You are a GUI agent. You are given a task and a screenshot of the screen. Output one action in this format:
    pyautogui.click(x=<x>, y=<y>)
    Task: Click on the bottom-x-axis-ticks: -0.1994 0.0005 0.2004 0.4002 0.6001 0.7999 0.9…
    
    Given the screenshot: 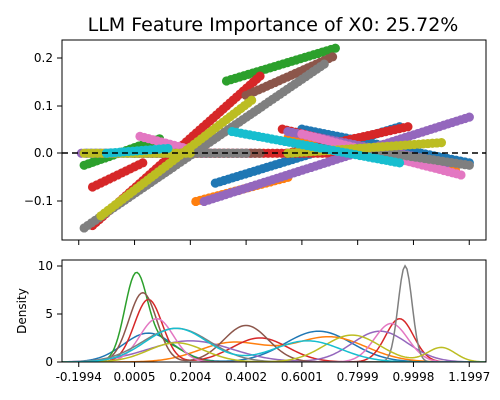 What is the action you would take?
    pyautogui.click(x=273, y=373)
    